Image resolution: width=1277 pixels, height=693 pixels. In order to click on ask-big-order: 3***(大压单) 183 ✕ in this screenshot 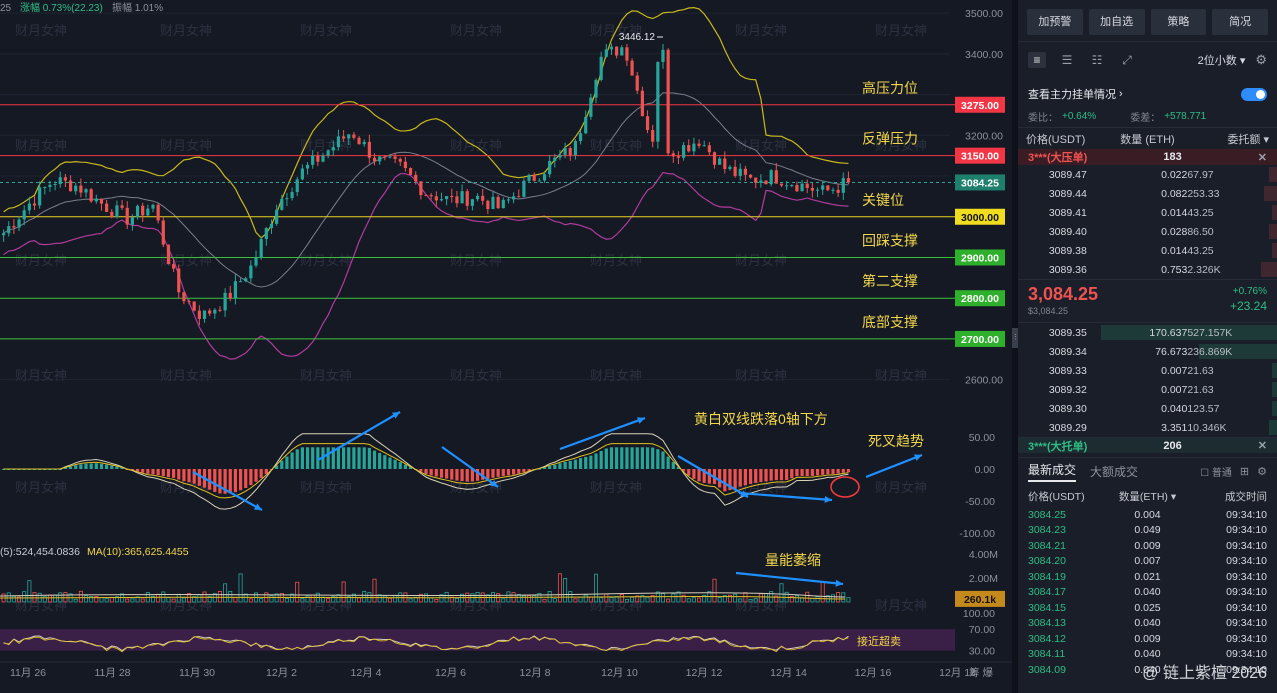, I will do `click(1147, 157)`.